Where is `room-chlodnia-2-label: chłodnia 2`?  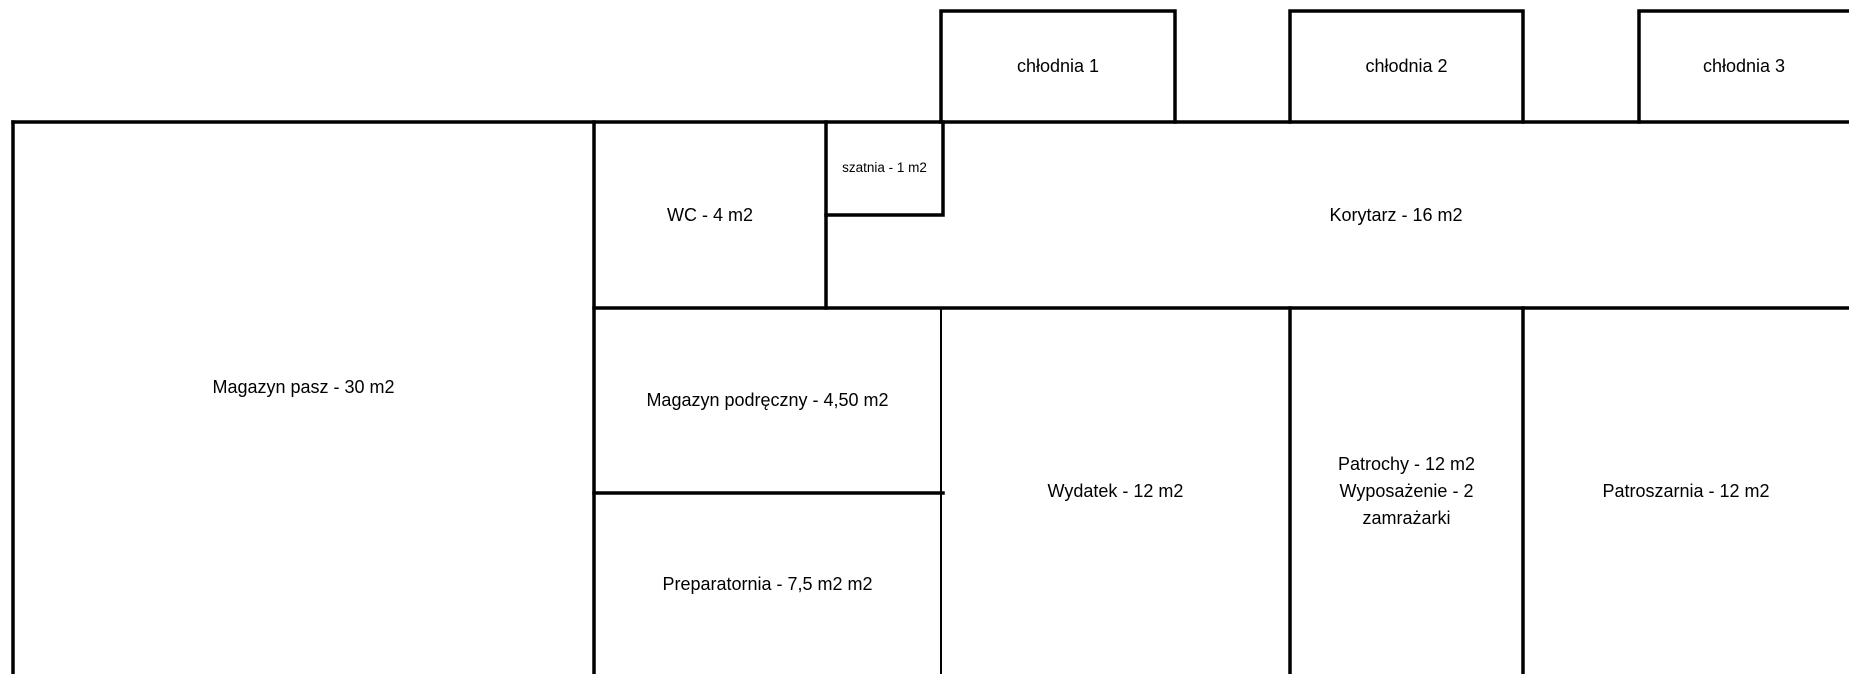
room-chlodnia-2-label: chłodnia 2 is located at coordinates (1406, 66).